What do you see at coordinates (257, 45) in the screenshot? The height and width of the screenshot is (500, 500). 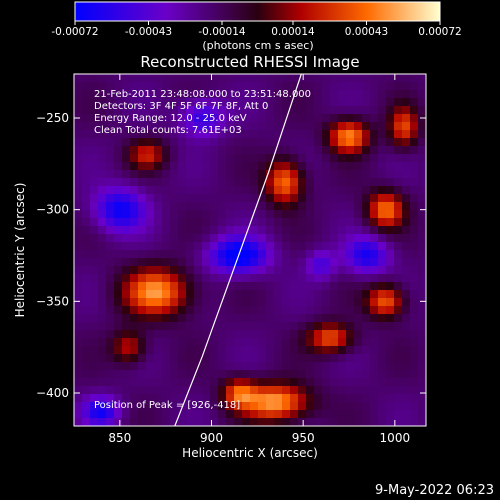 I see `colorbar-units: (photons cm-2 s-1 asec-2)` at bounding box center [257, 45].